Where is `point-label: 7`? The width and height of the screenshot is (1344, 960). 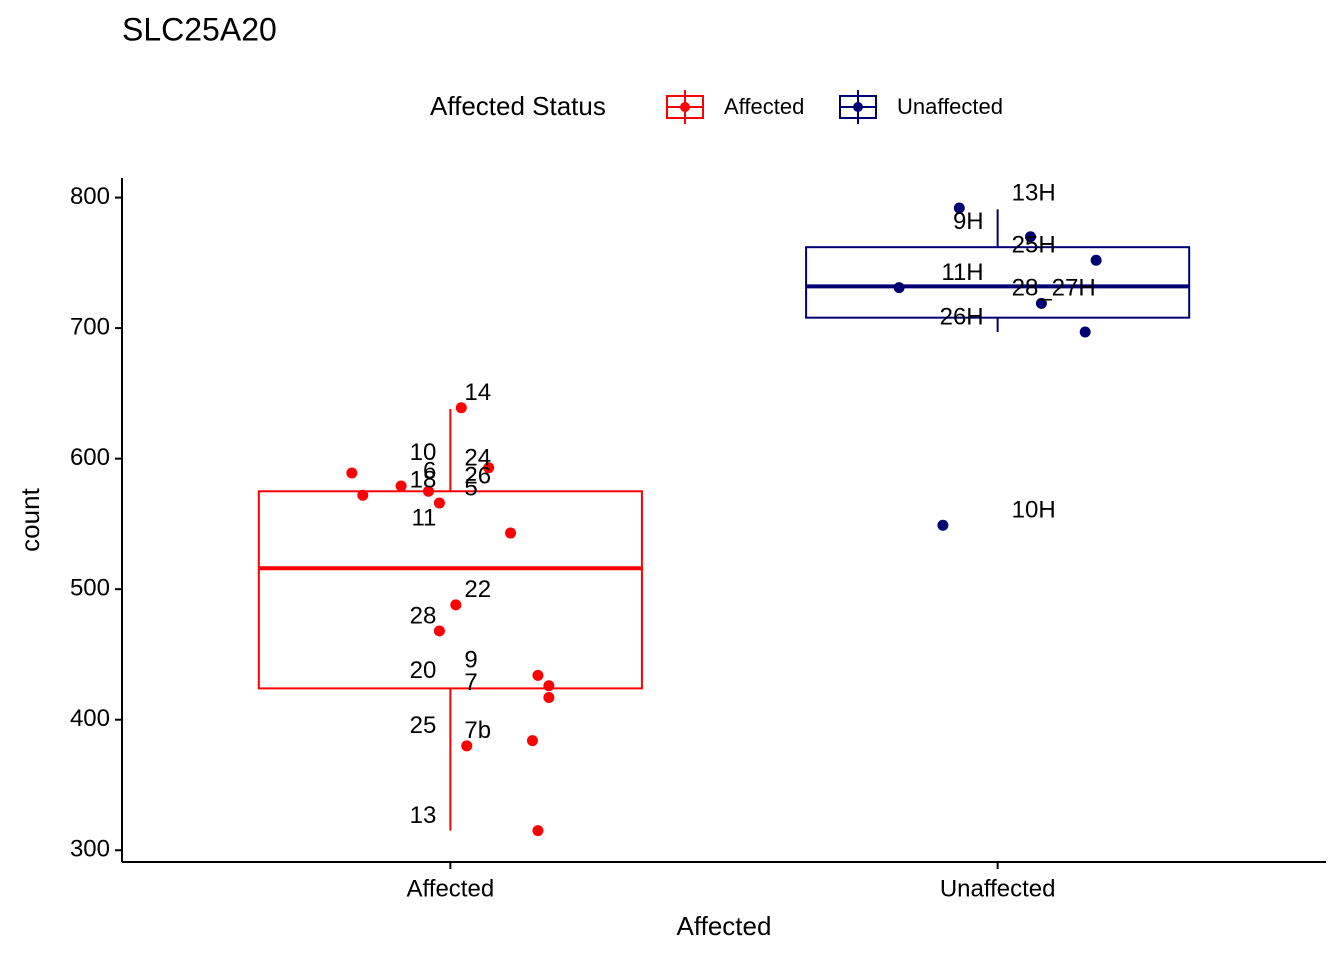 point-label: 7 is located at coordinates (470, 682).